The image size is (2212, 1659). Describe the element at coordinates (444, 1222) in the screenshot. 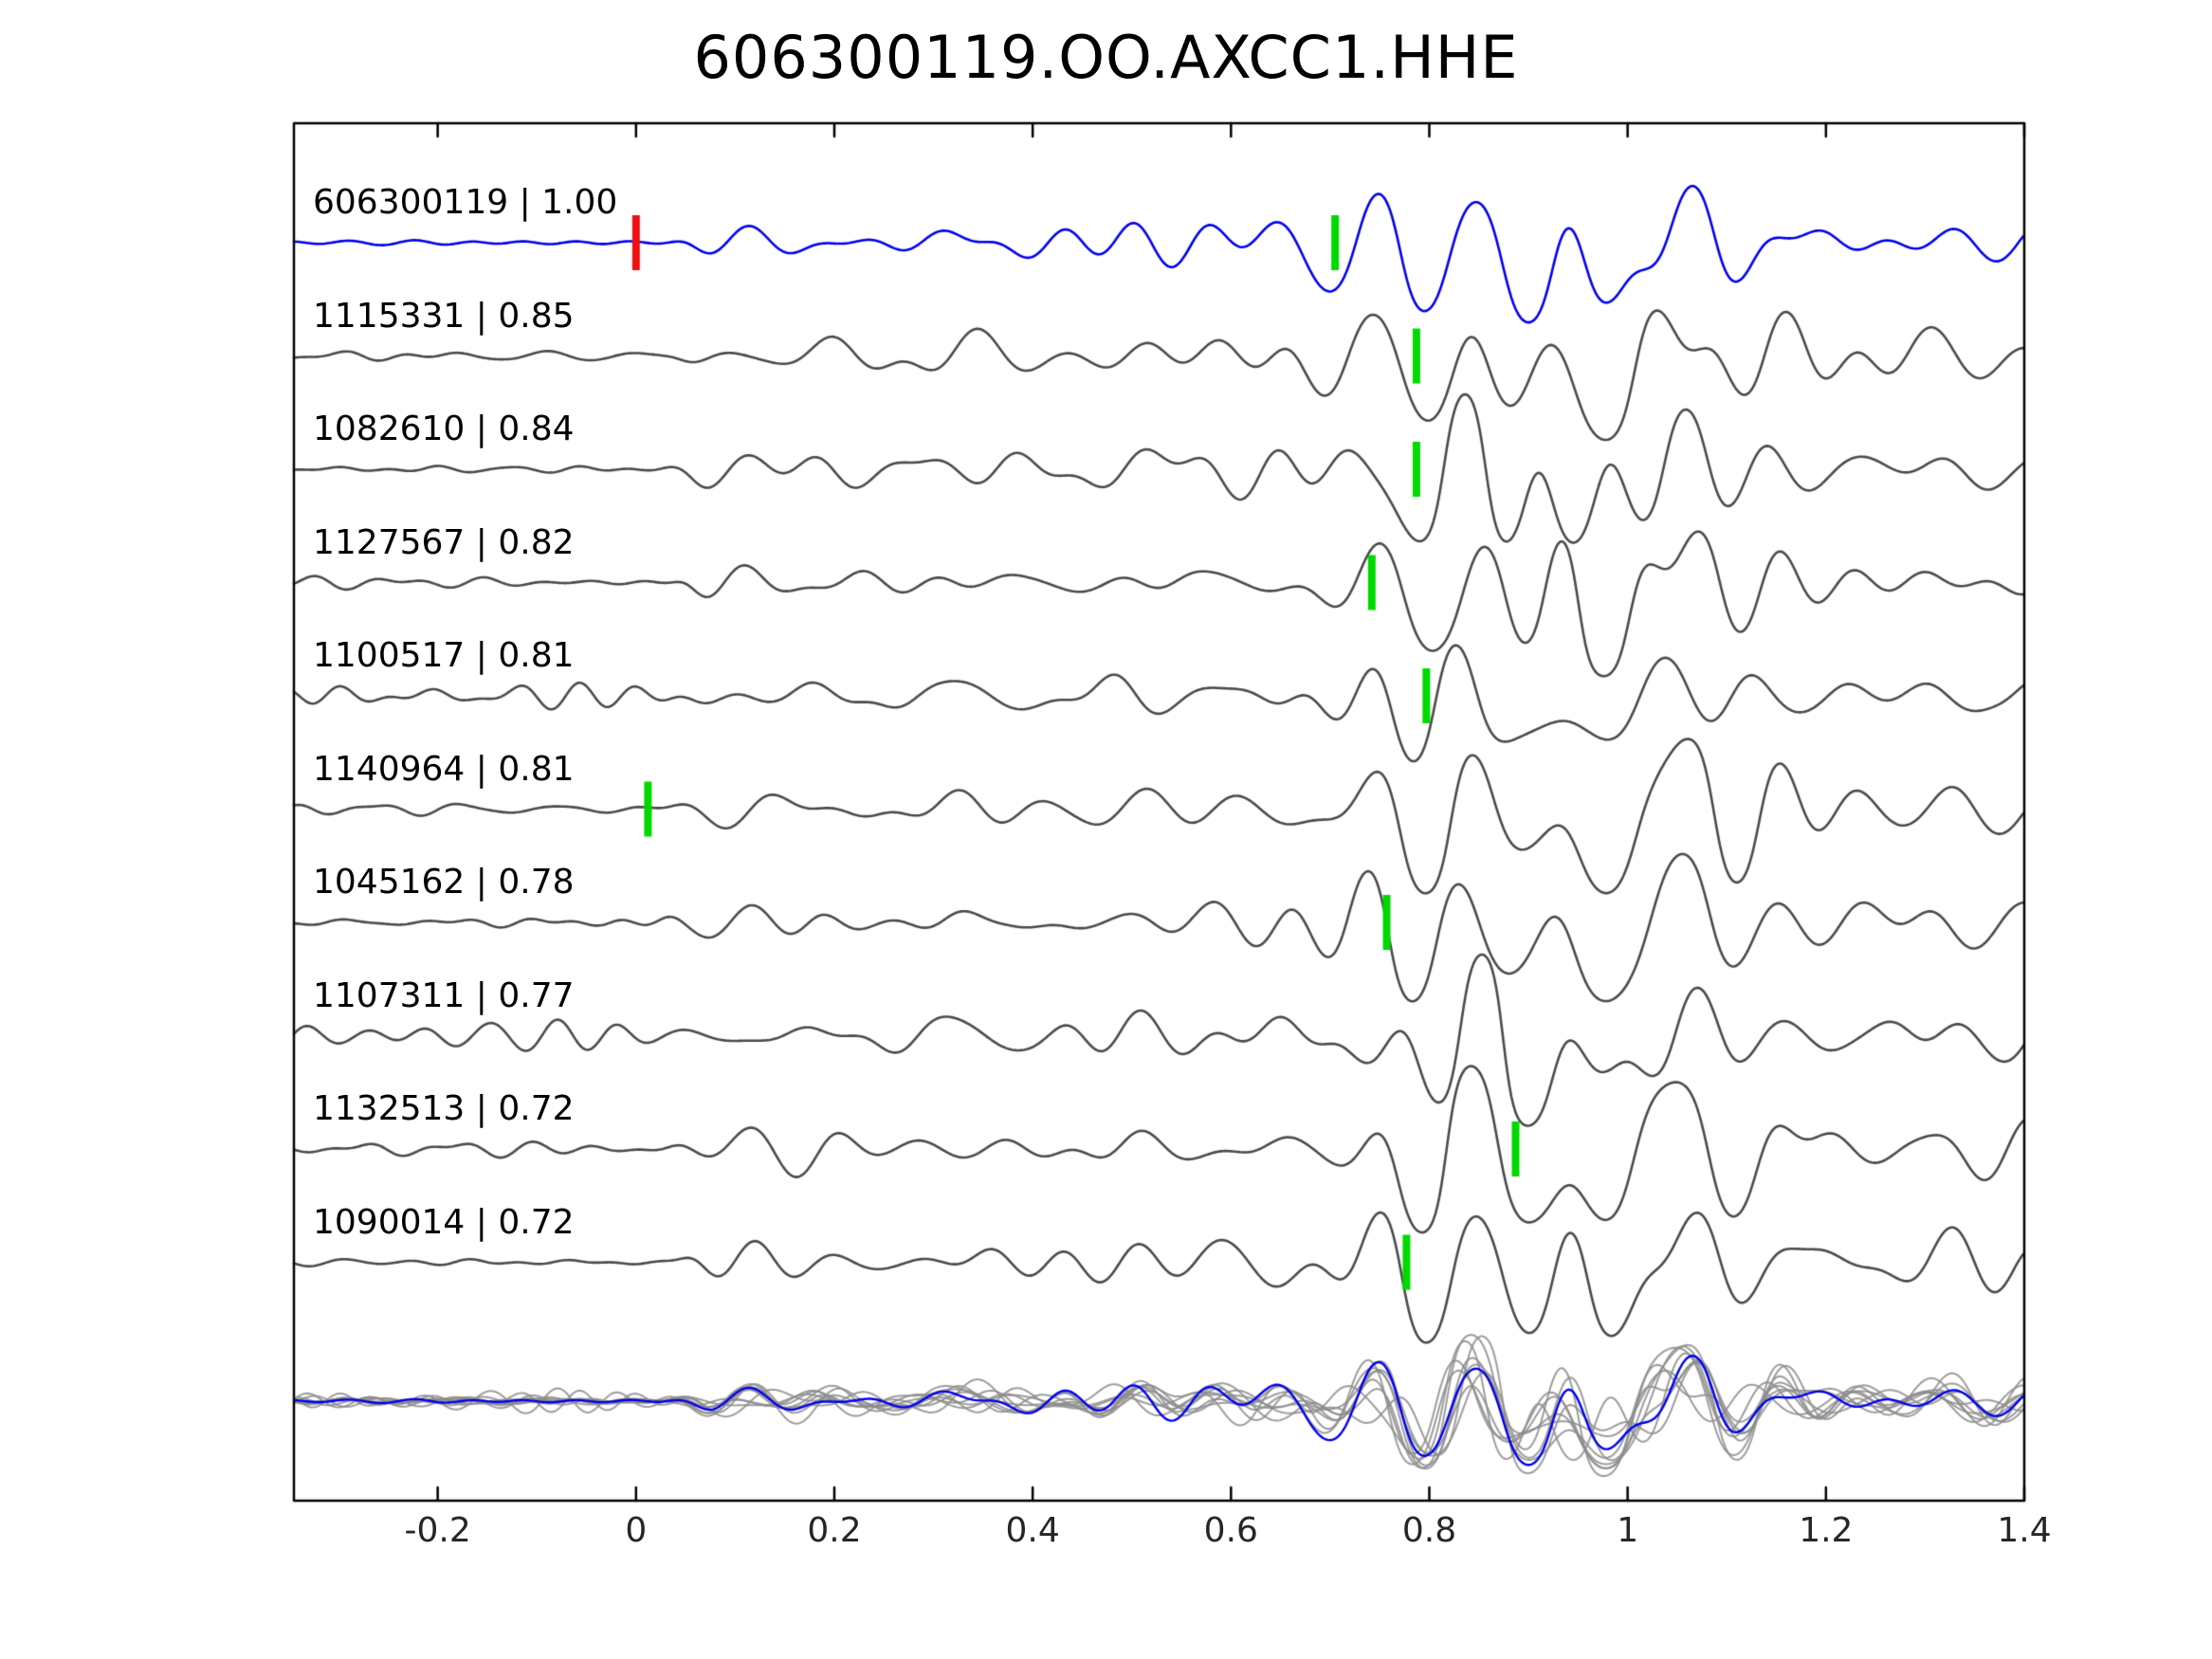

I see `trace-label: 1090014 | 0.72` at that location.